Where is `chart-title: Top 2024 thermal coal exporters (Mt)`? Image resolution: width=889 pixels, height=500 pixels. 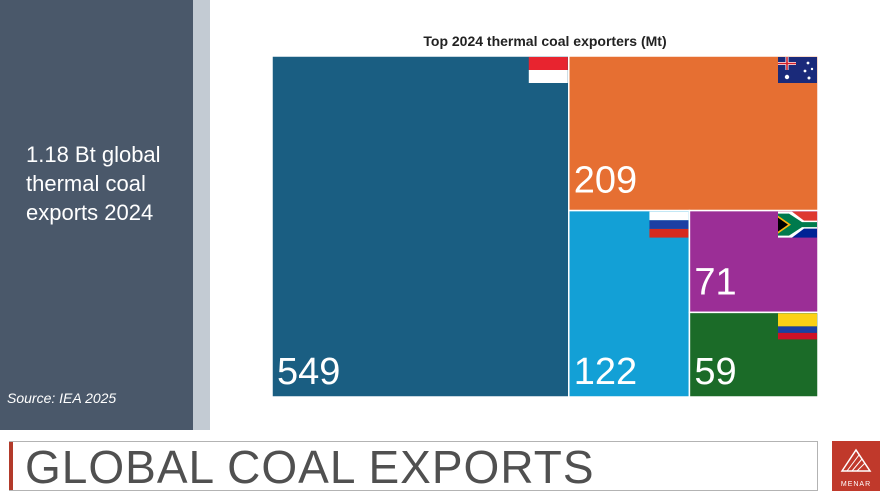 chart-title: Top 2024 thermal coal exporters (Mt) is located at coordinates (545, 41).